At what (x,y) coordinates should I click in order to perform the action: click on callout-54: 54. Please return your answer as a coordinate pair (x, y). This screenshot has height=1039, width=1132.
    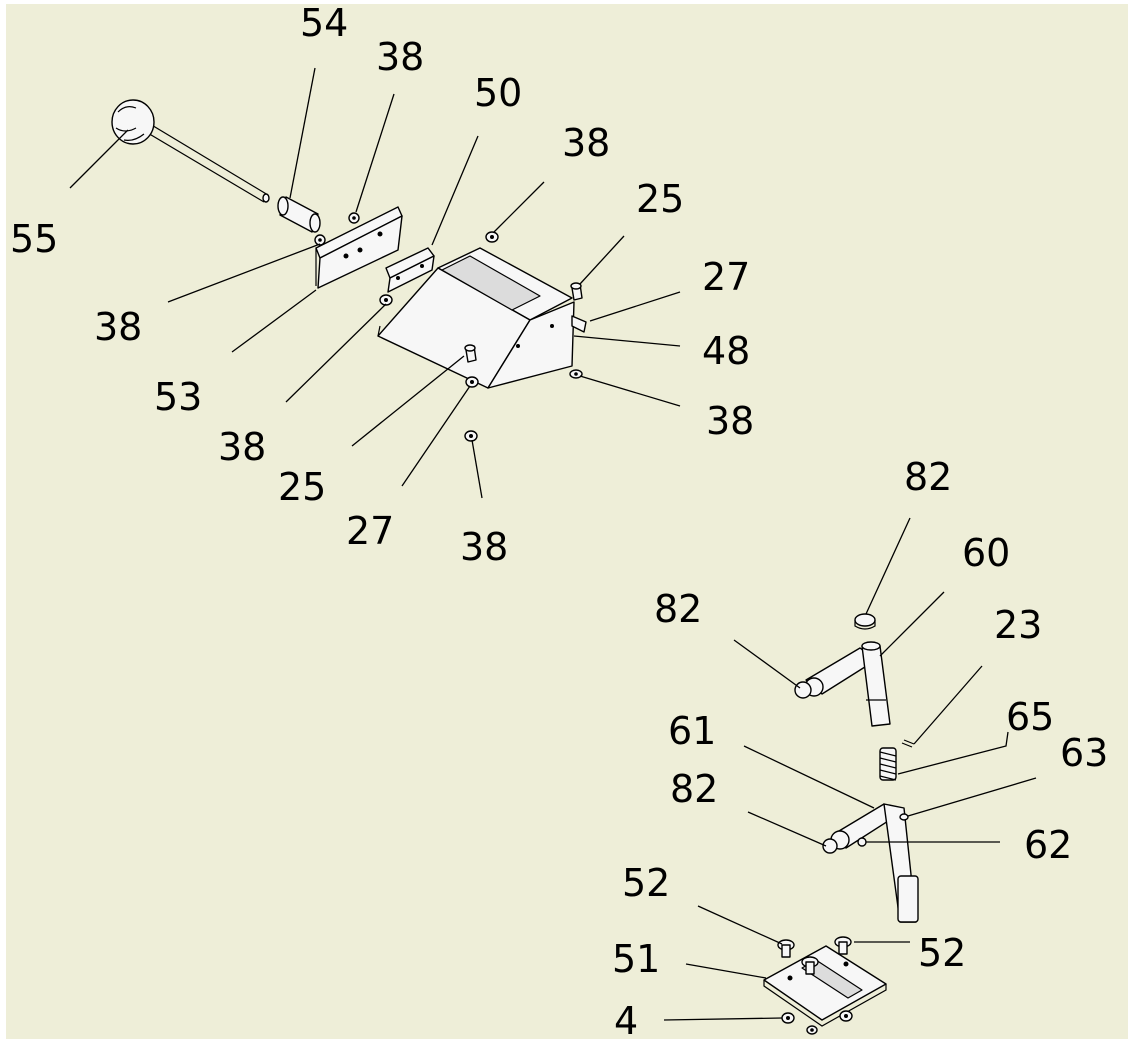
    Looking at the image, I should click on (324, 23).